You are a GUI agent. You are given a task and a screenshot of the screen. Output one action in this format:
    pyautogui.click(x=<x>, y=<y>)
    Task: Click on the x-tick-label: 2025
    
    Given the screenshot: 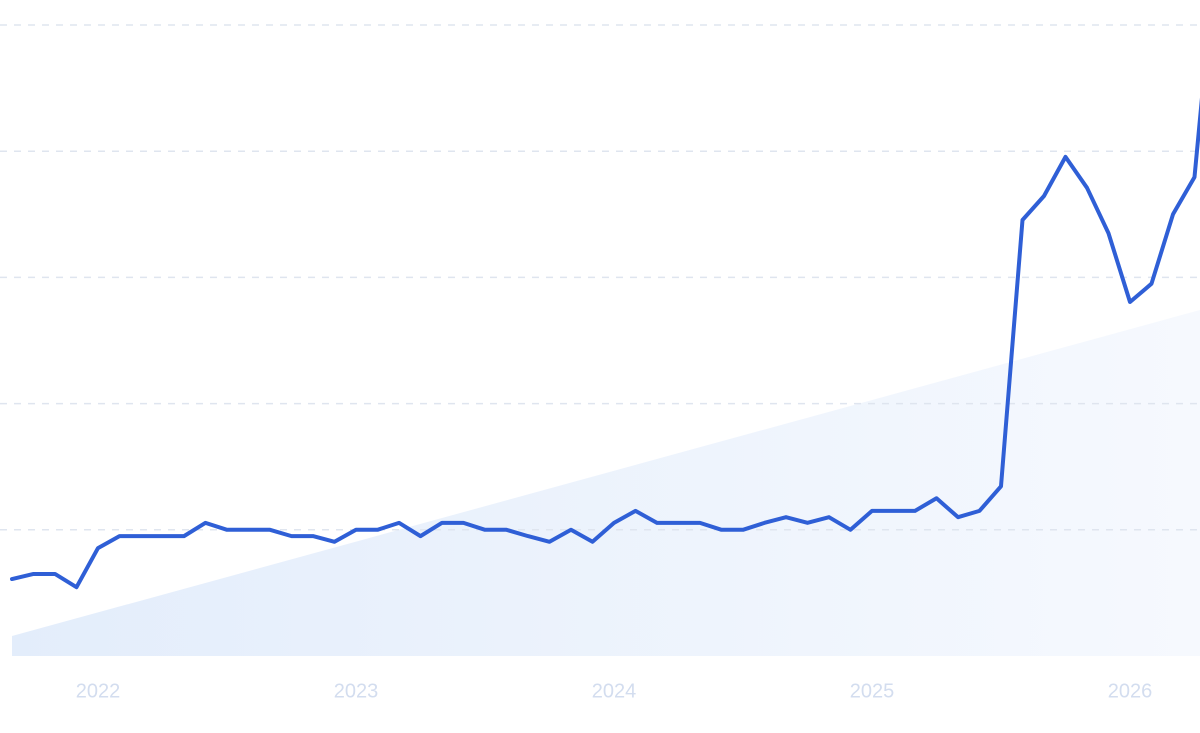 What is the action you would take?
    pyautogui.click(x=872, y=691)
    